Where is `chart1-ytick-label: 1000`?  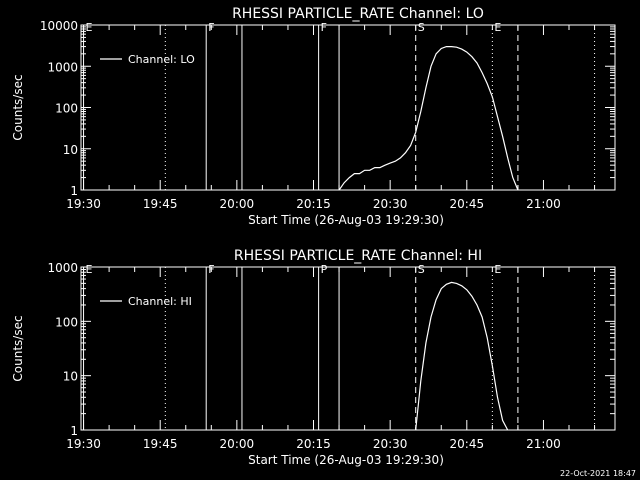 chart1-ytick-label: 1000 is located at coordinates (62, 67).